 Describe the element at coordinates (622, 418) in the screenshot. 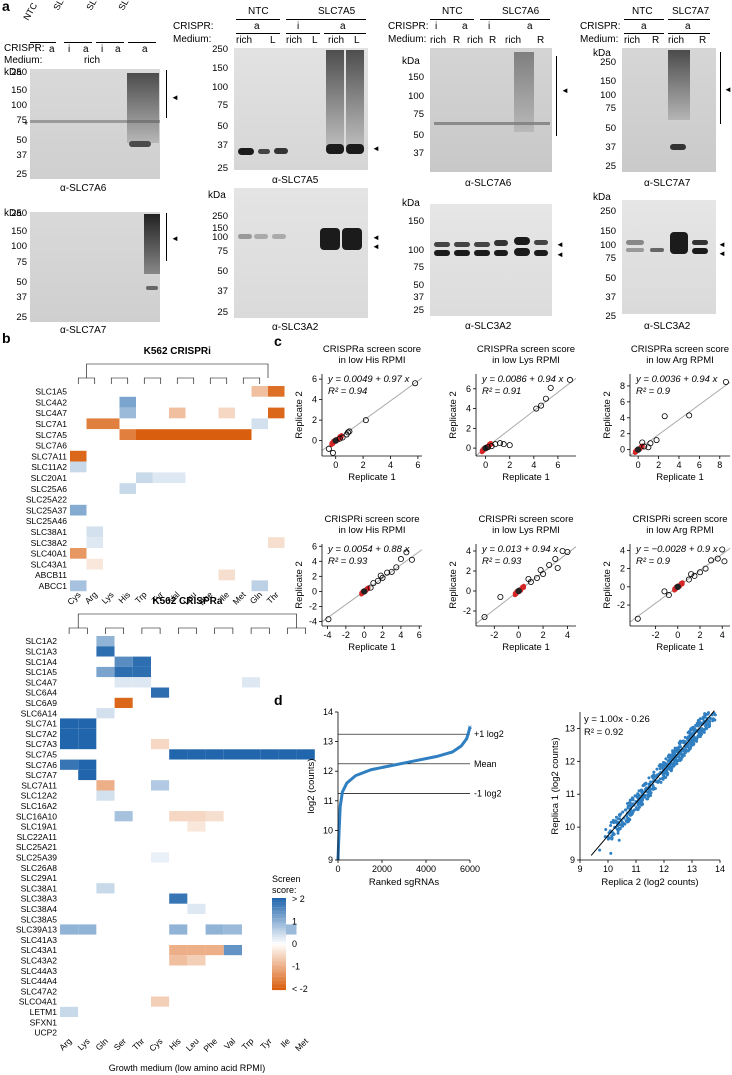

I see `scatter-y-tick-label: 4` at that location.